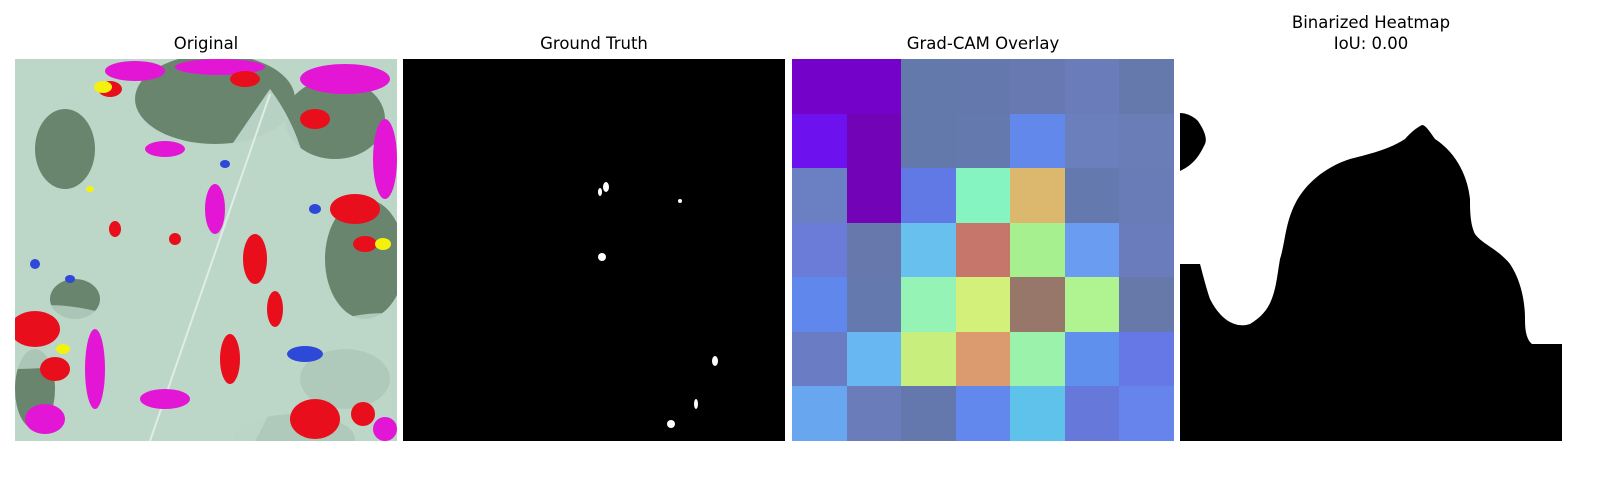 This screenshot has width=1600, height=500. Describe the element at coordinates (1371, 43) in the screenshot. I see `iou-label: IoU: 0.00` at that location.